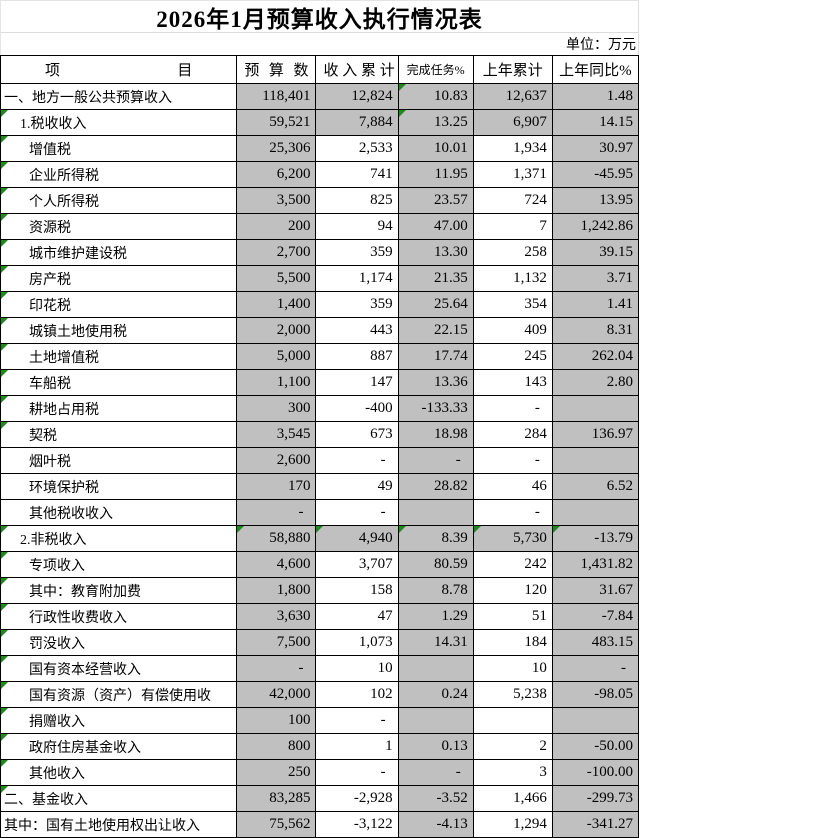  What do you see at coordinates (435, 69) in the screenshot?
I see `col-header-completion-pct: 完成任务%` at bounding box center [435, 69].